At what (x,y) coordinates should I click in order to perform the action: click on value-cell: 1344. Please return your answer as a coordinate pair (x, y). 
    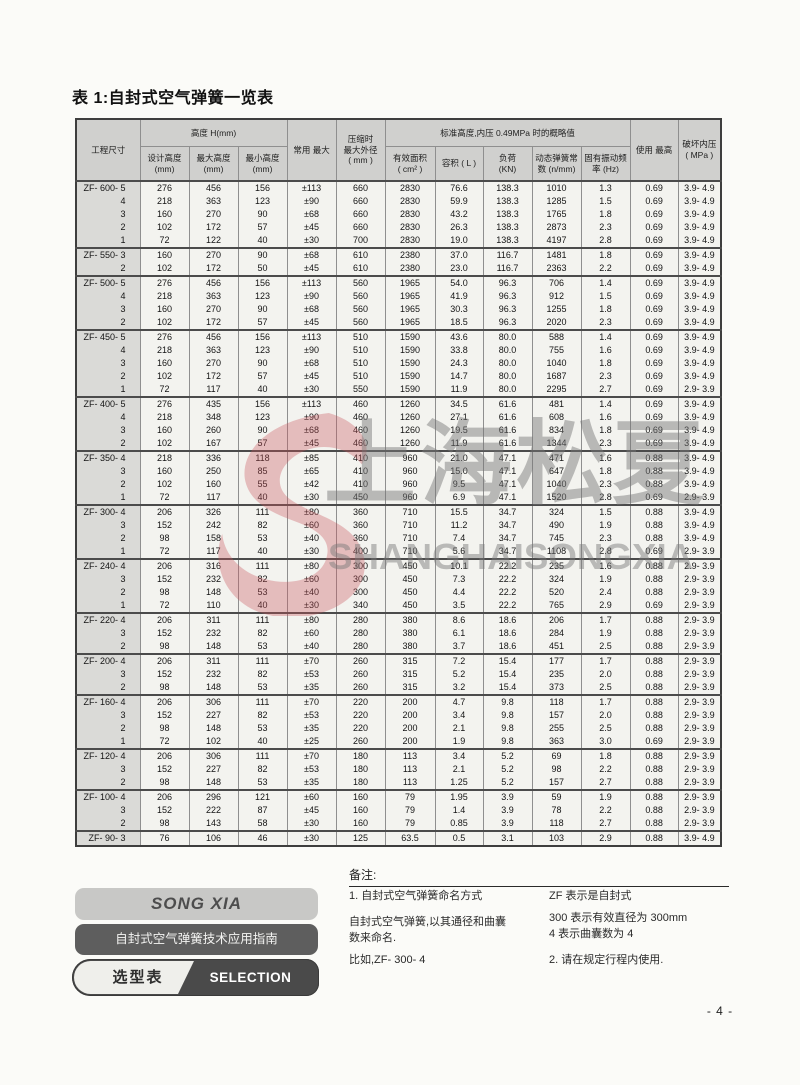
    Looking at the image, I should click on (556, 444).